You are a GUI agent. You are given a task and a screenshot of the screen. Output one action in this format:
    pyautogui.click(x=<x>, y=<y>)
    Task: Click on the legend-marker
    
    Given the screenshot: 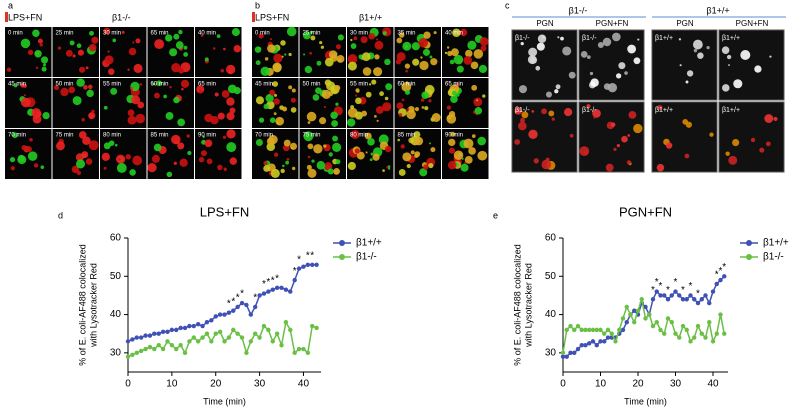 What is the action you would take?
    pyautogui.click(x=749, y=243)
    